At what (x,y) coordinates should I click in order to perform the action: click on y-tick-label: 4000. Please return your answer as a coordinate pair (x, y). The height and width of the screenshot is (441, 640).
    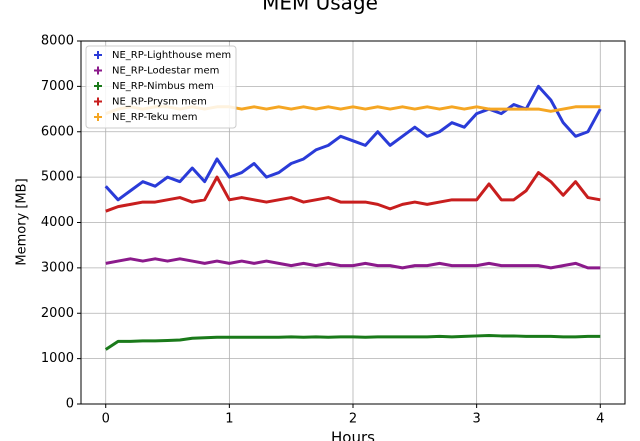
    Looking at the image, I should click on (57, 222).